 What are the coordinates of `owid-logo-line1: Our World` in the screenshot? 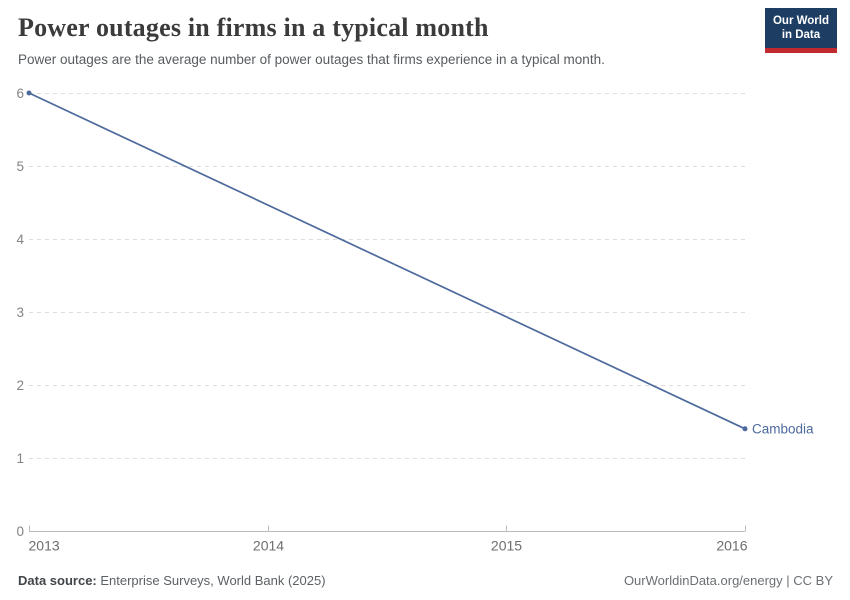 It's located at (800, 21).